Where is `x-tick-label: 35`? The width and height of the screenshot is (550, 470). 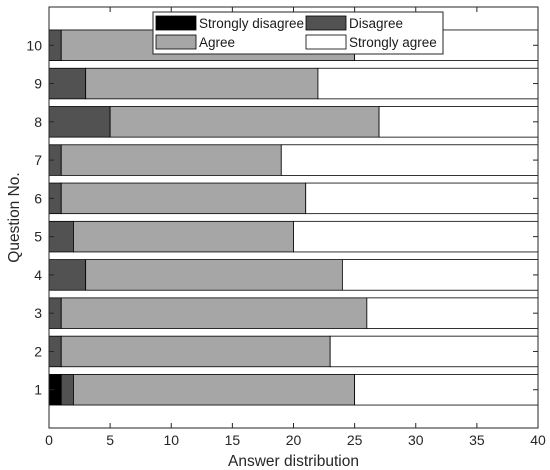
x-tick-label: 35 is located at coordinates (477, 440).